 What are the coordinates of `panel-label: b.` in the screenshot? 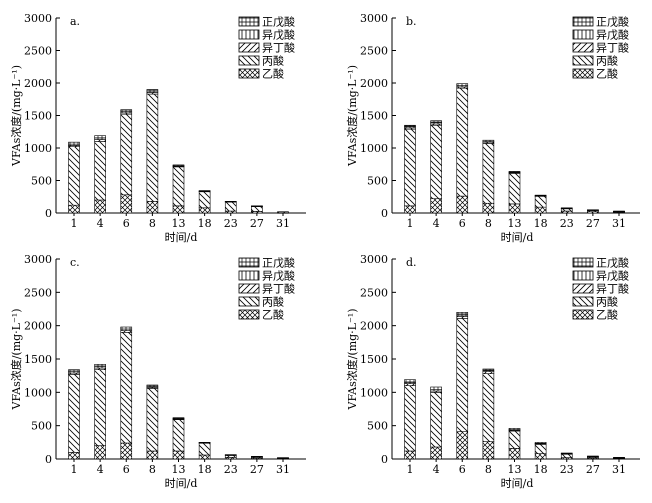 It's located at (411, 21).